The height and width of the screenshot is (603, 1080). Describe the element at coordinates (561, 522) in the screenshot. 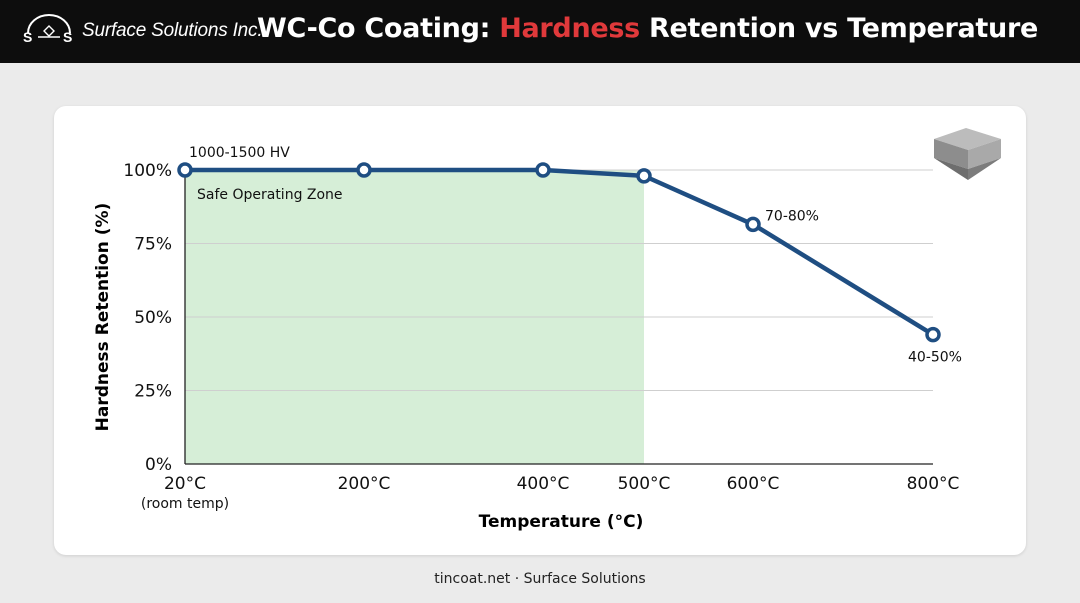

I see `x-axis-title: Temperature (°C)` at that location.